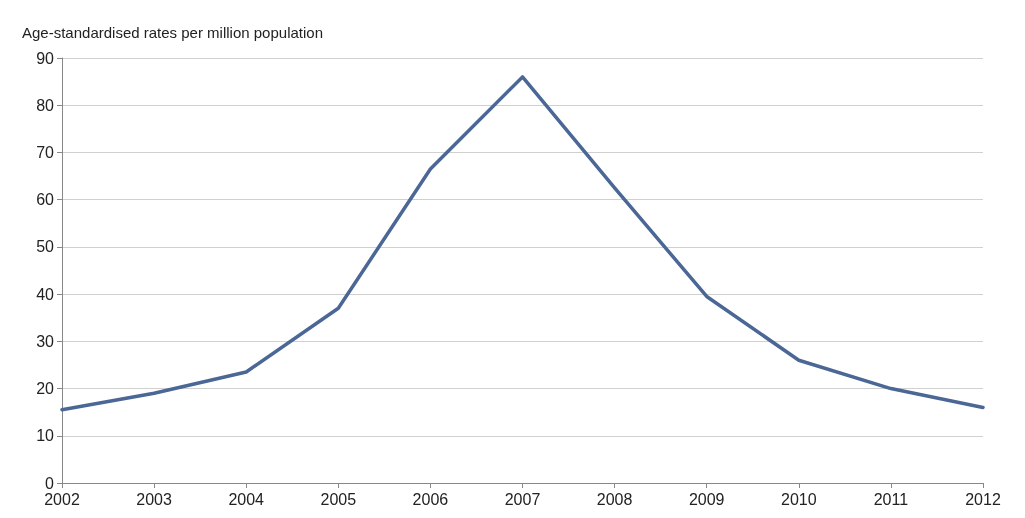  What do you see at coordinates (891, 499) in the screenshot?
I see `x-tick-label: 2011` at bounding box center [891, 499].